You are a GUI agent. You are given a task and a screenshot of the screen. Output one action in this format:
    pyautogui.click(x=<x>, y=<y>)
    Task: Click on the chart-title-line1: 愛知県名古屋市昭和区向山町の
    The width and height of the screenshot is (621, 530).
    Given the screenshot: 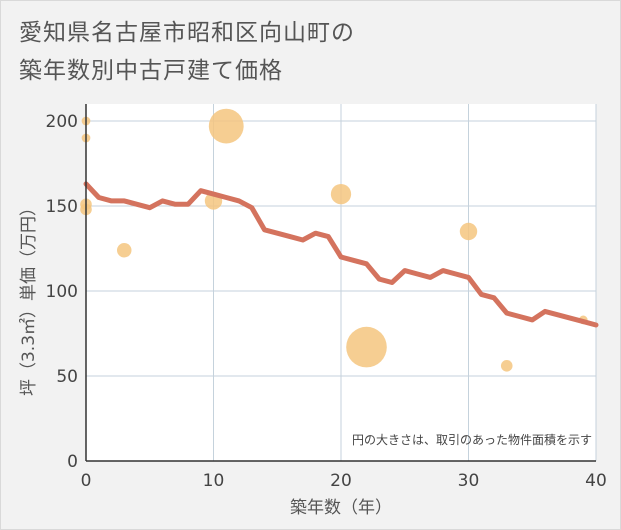 What is the action you would take?
    pyautogui.click(x=187, y=33)
    